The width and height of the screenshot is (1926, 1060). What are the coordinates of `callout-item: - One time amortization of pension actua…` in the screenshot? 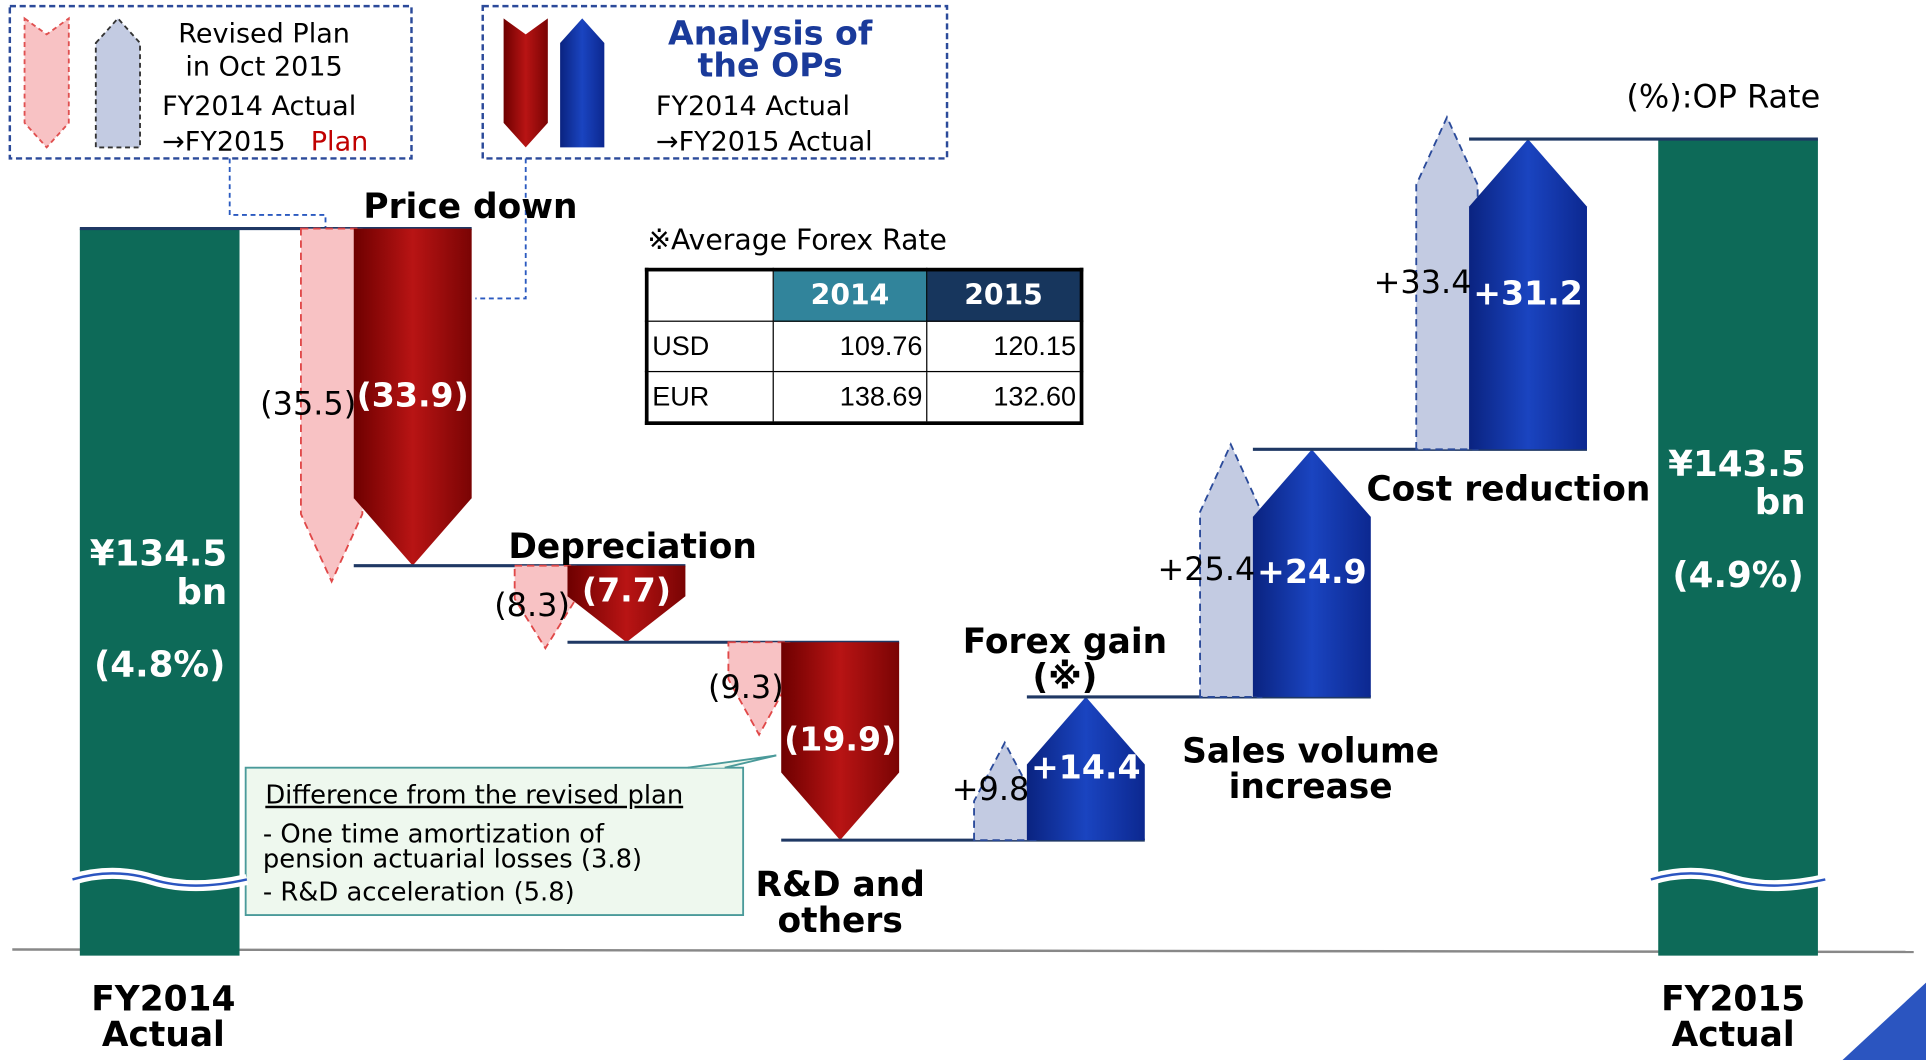 It's located at (452, 846).